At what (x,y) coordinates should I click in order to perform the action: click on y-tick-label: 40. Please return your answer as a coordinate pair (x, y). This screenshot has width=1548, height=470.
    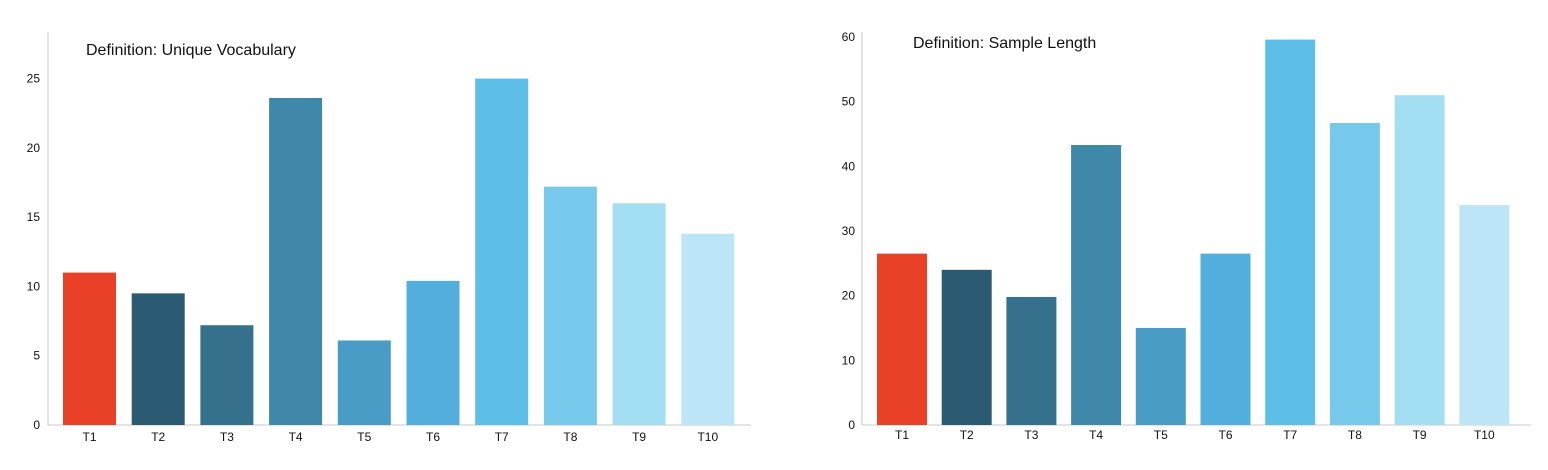
    Looking at the image, I should click on (849, 166).